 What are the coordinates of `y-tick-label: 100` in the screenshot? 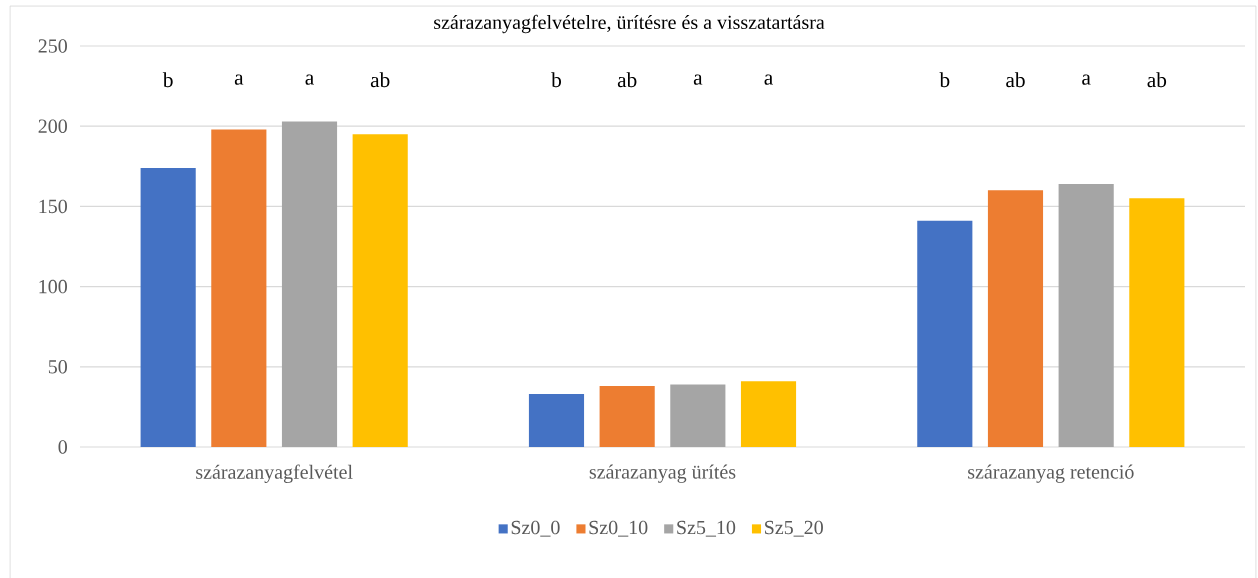 It's located at (53, 286).